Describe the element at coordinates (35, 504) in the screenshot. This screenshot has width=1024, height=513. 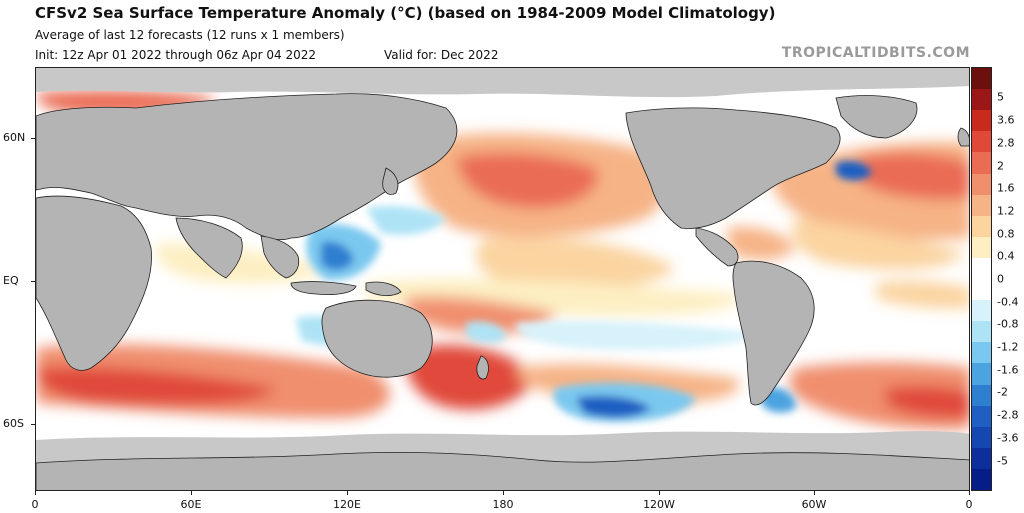
I see `lon-label-0: 0` at that location.